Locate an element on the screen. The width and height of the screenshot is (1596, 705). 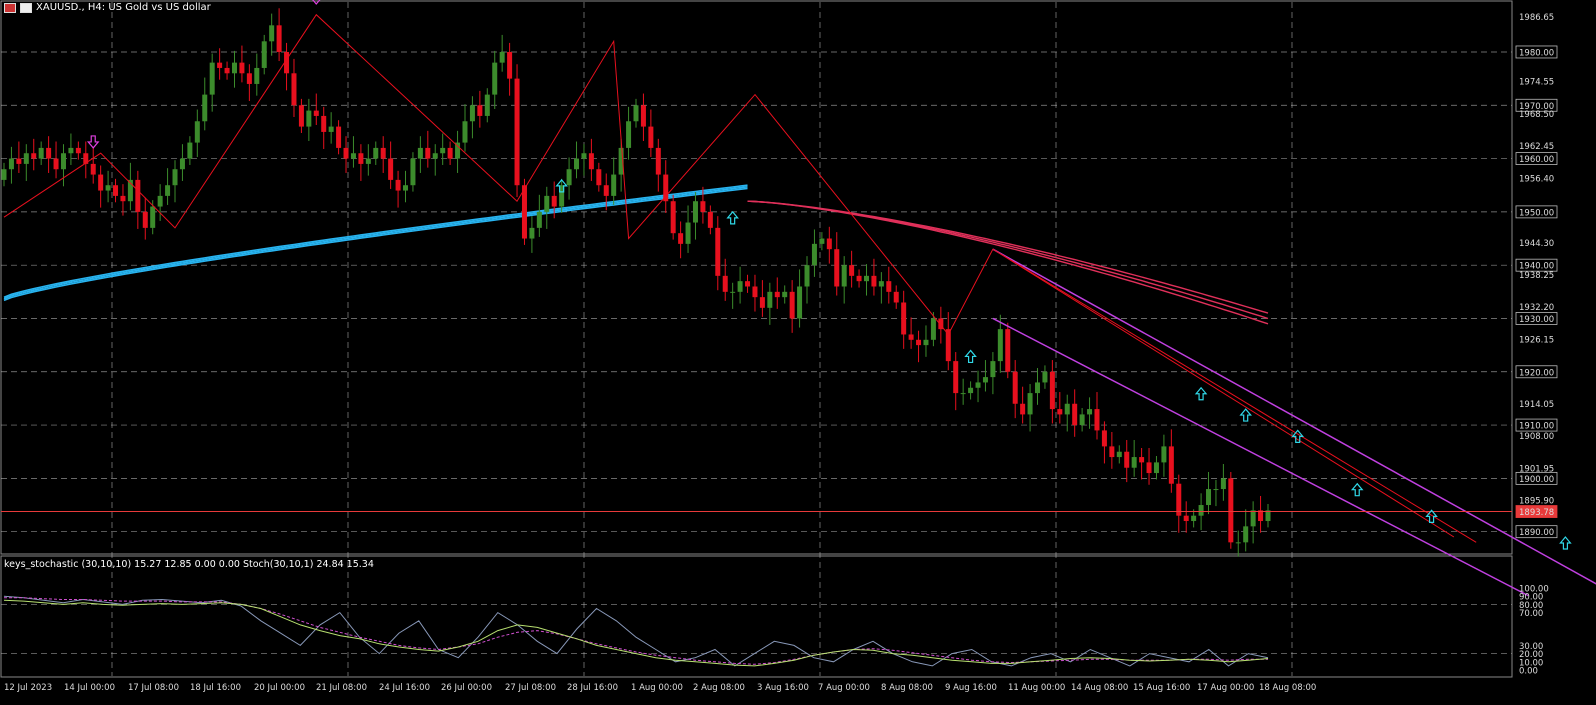
price-axis-label: 1893.78 is located at coordinates (1536, 513).